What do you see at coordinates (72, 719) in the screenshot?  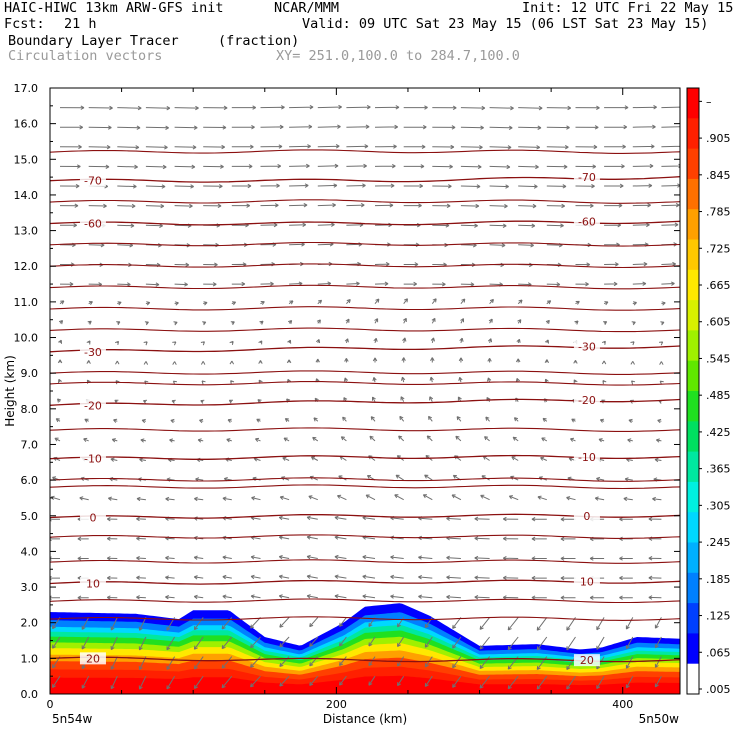 I see `x-left-label: 5n54w` at bounding box center [72, 719].